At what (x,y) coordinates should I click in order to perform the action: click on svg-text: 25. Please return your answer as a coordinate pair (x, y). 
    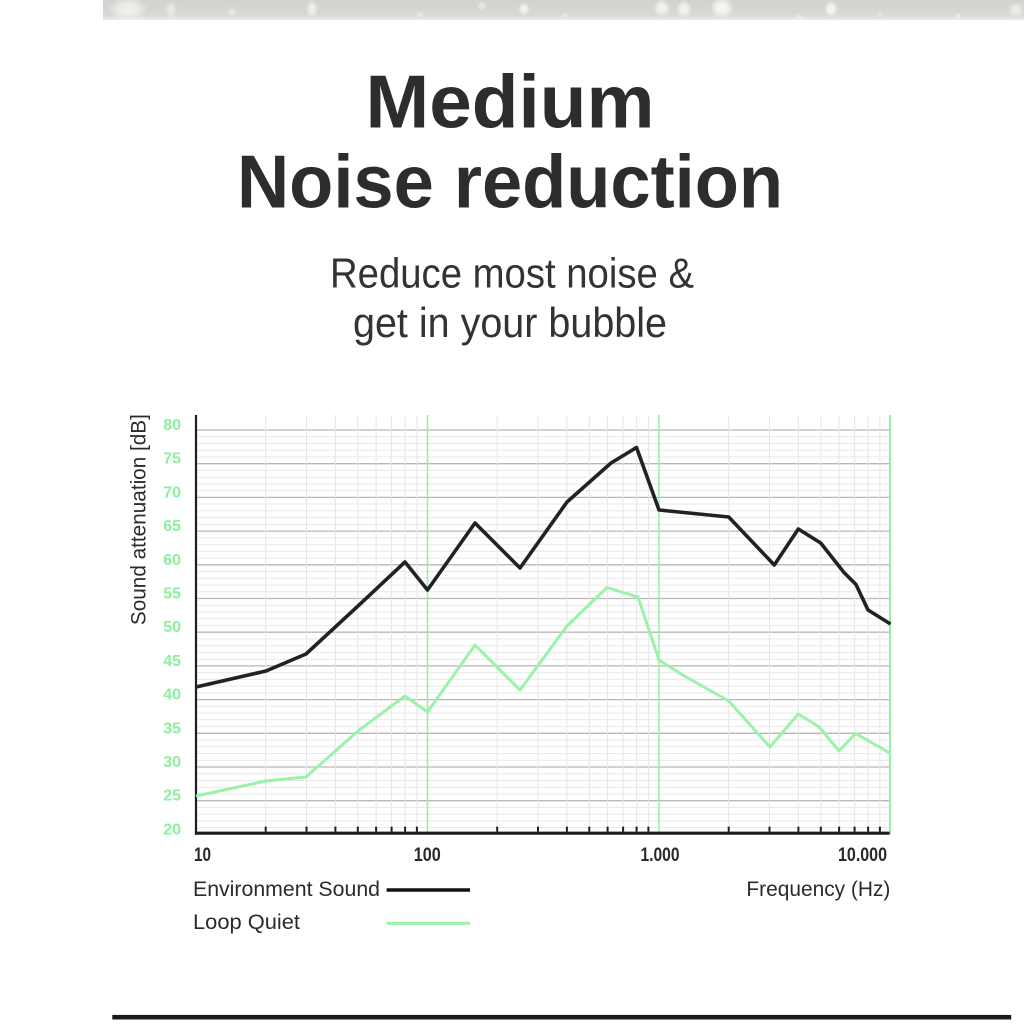
    Looking at the image, I should click on (172, 796).